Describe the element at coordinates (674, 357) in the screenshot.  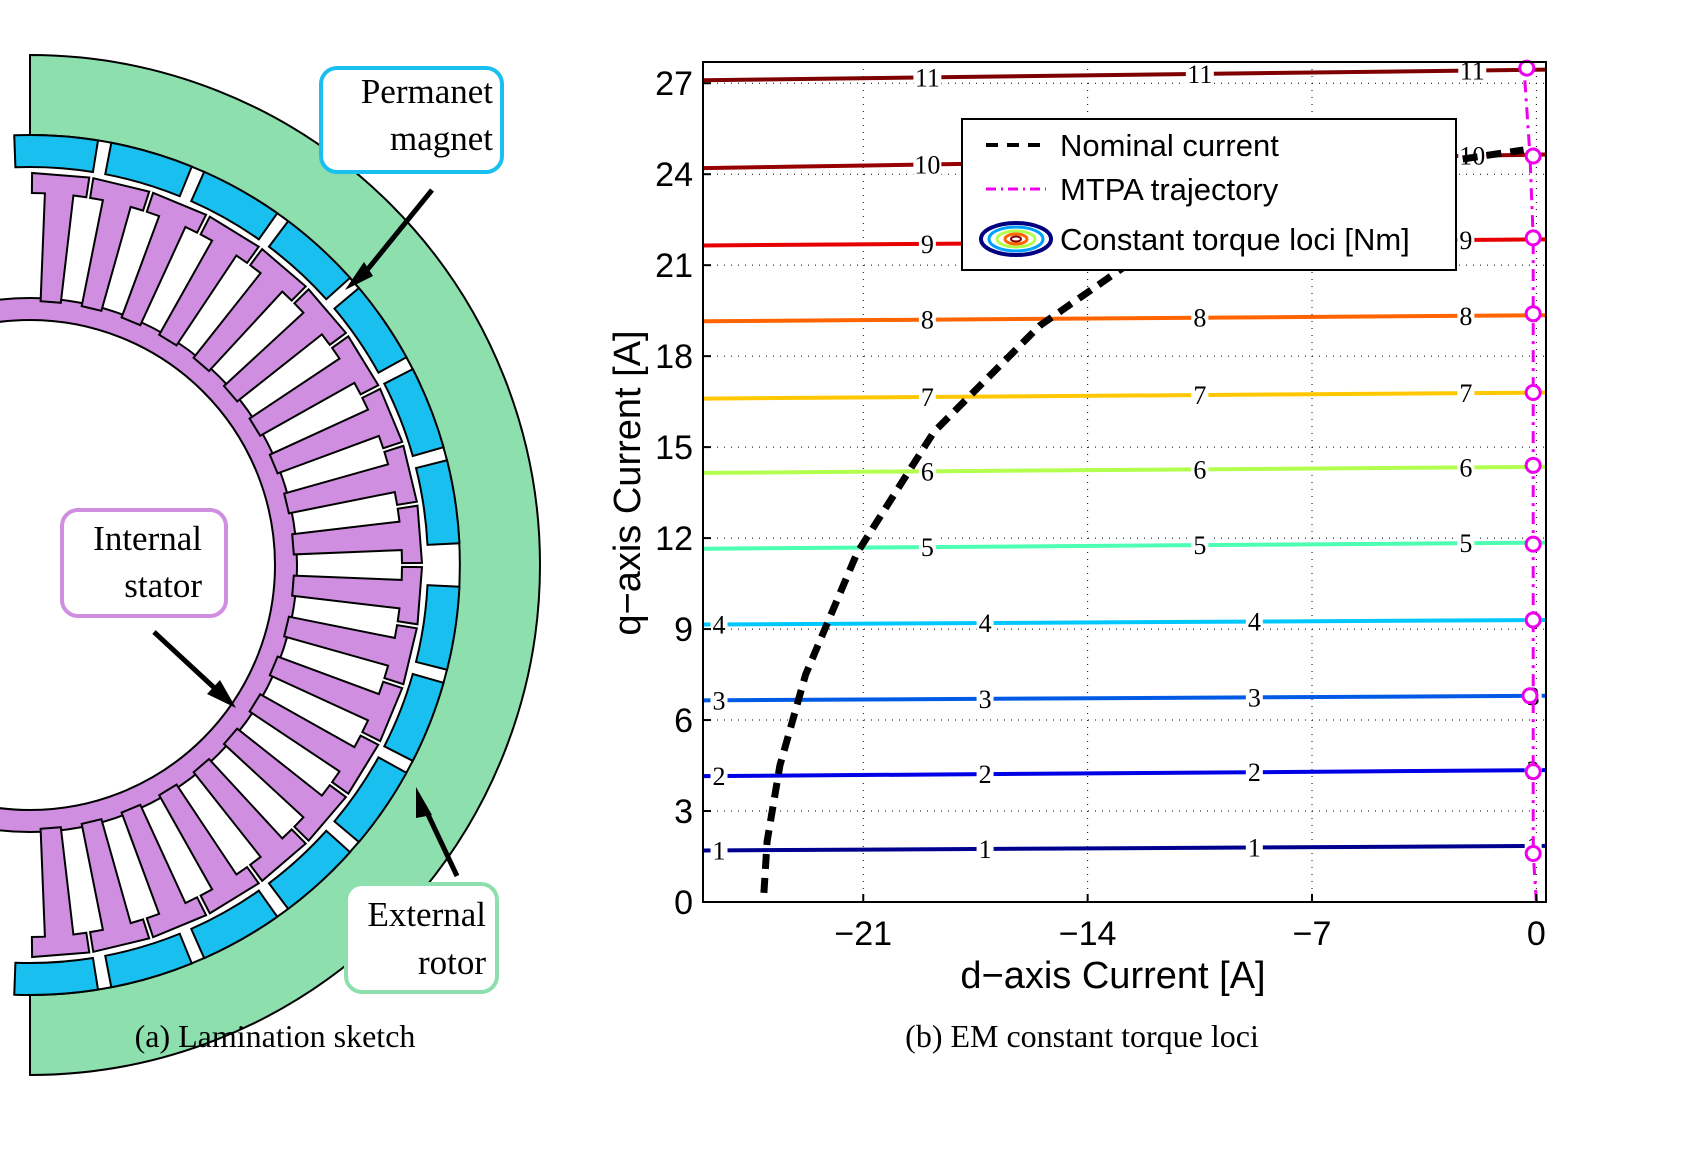
I see `y-tick-label: 18` at that location.